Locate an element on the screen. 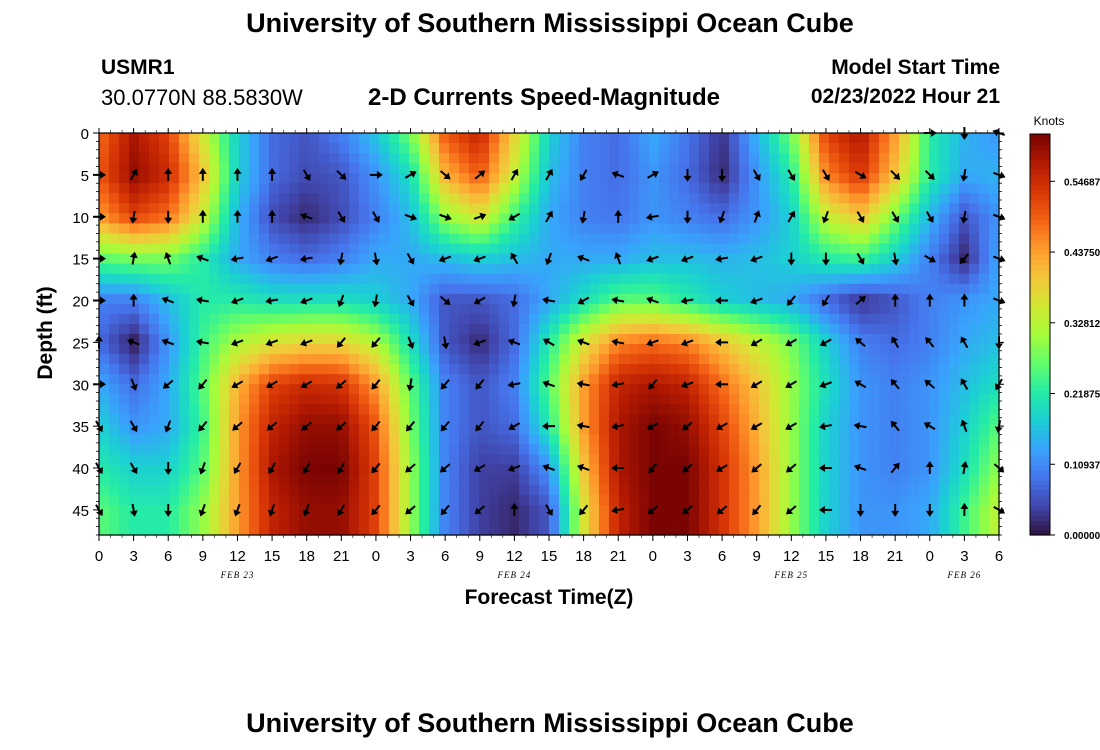 The image size is (1100, 750). x-tick-label: 15 is located at coordinates (549, 556).